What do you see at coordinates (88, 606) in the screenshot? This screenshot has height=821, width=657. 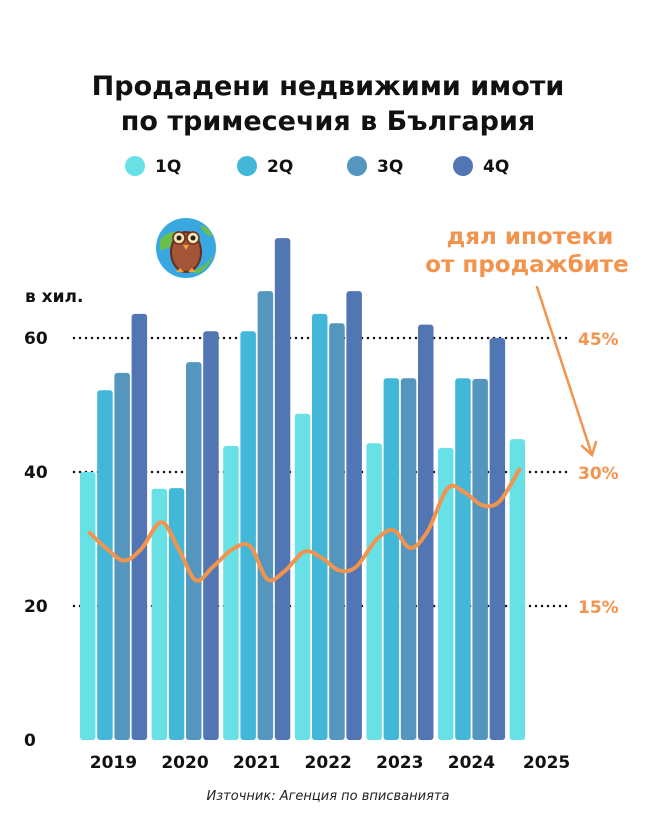 I see `bar-2019-1Q` at bounding box center [88, 606].